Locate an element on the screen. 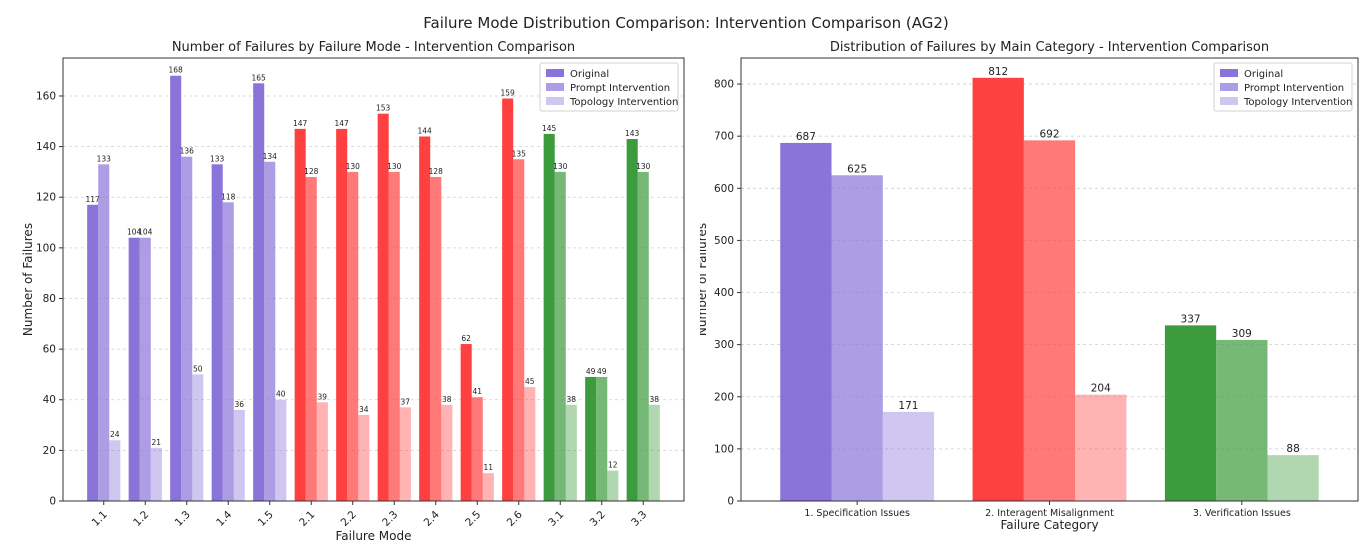 Image resolution: width=1372 pixels, height=556 pixels. bar-original-2-interagent-misalignment is located at coordinates (998, 289).